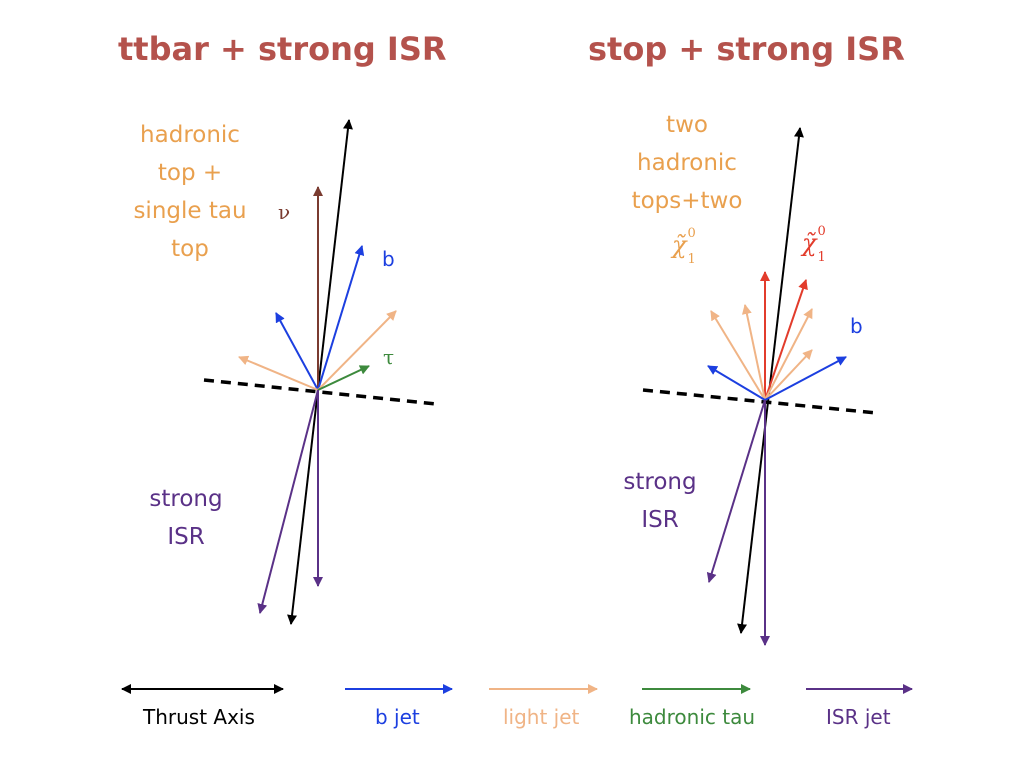 This screenshot has width=1024, height=768. What do you see at coordinates (190, 192) in the screenshot?
I see `left-panel-description: hadronic top + single tau top` at bounding box center [190, 192].